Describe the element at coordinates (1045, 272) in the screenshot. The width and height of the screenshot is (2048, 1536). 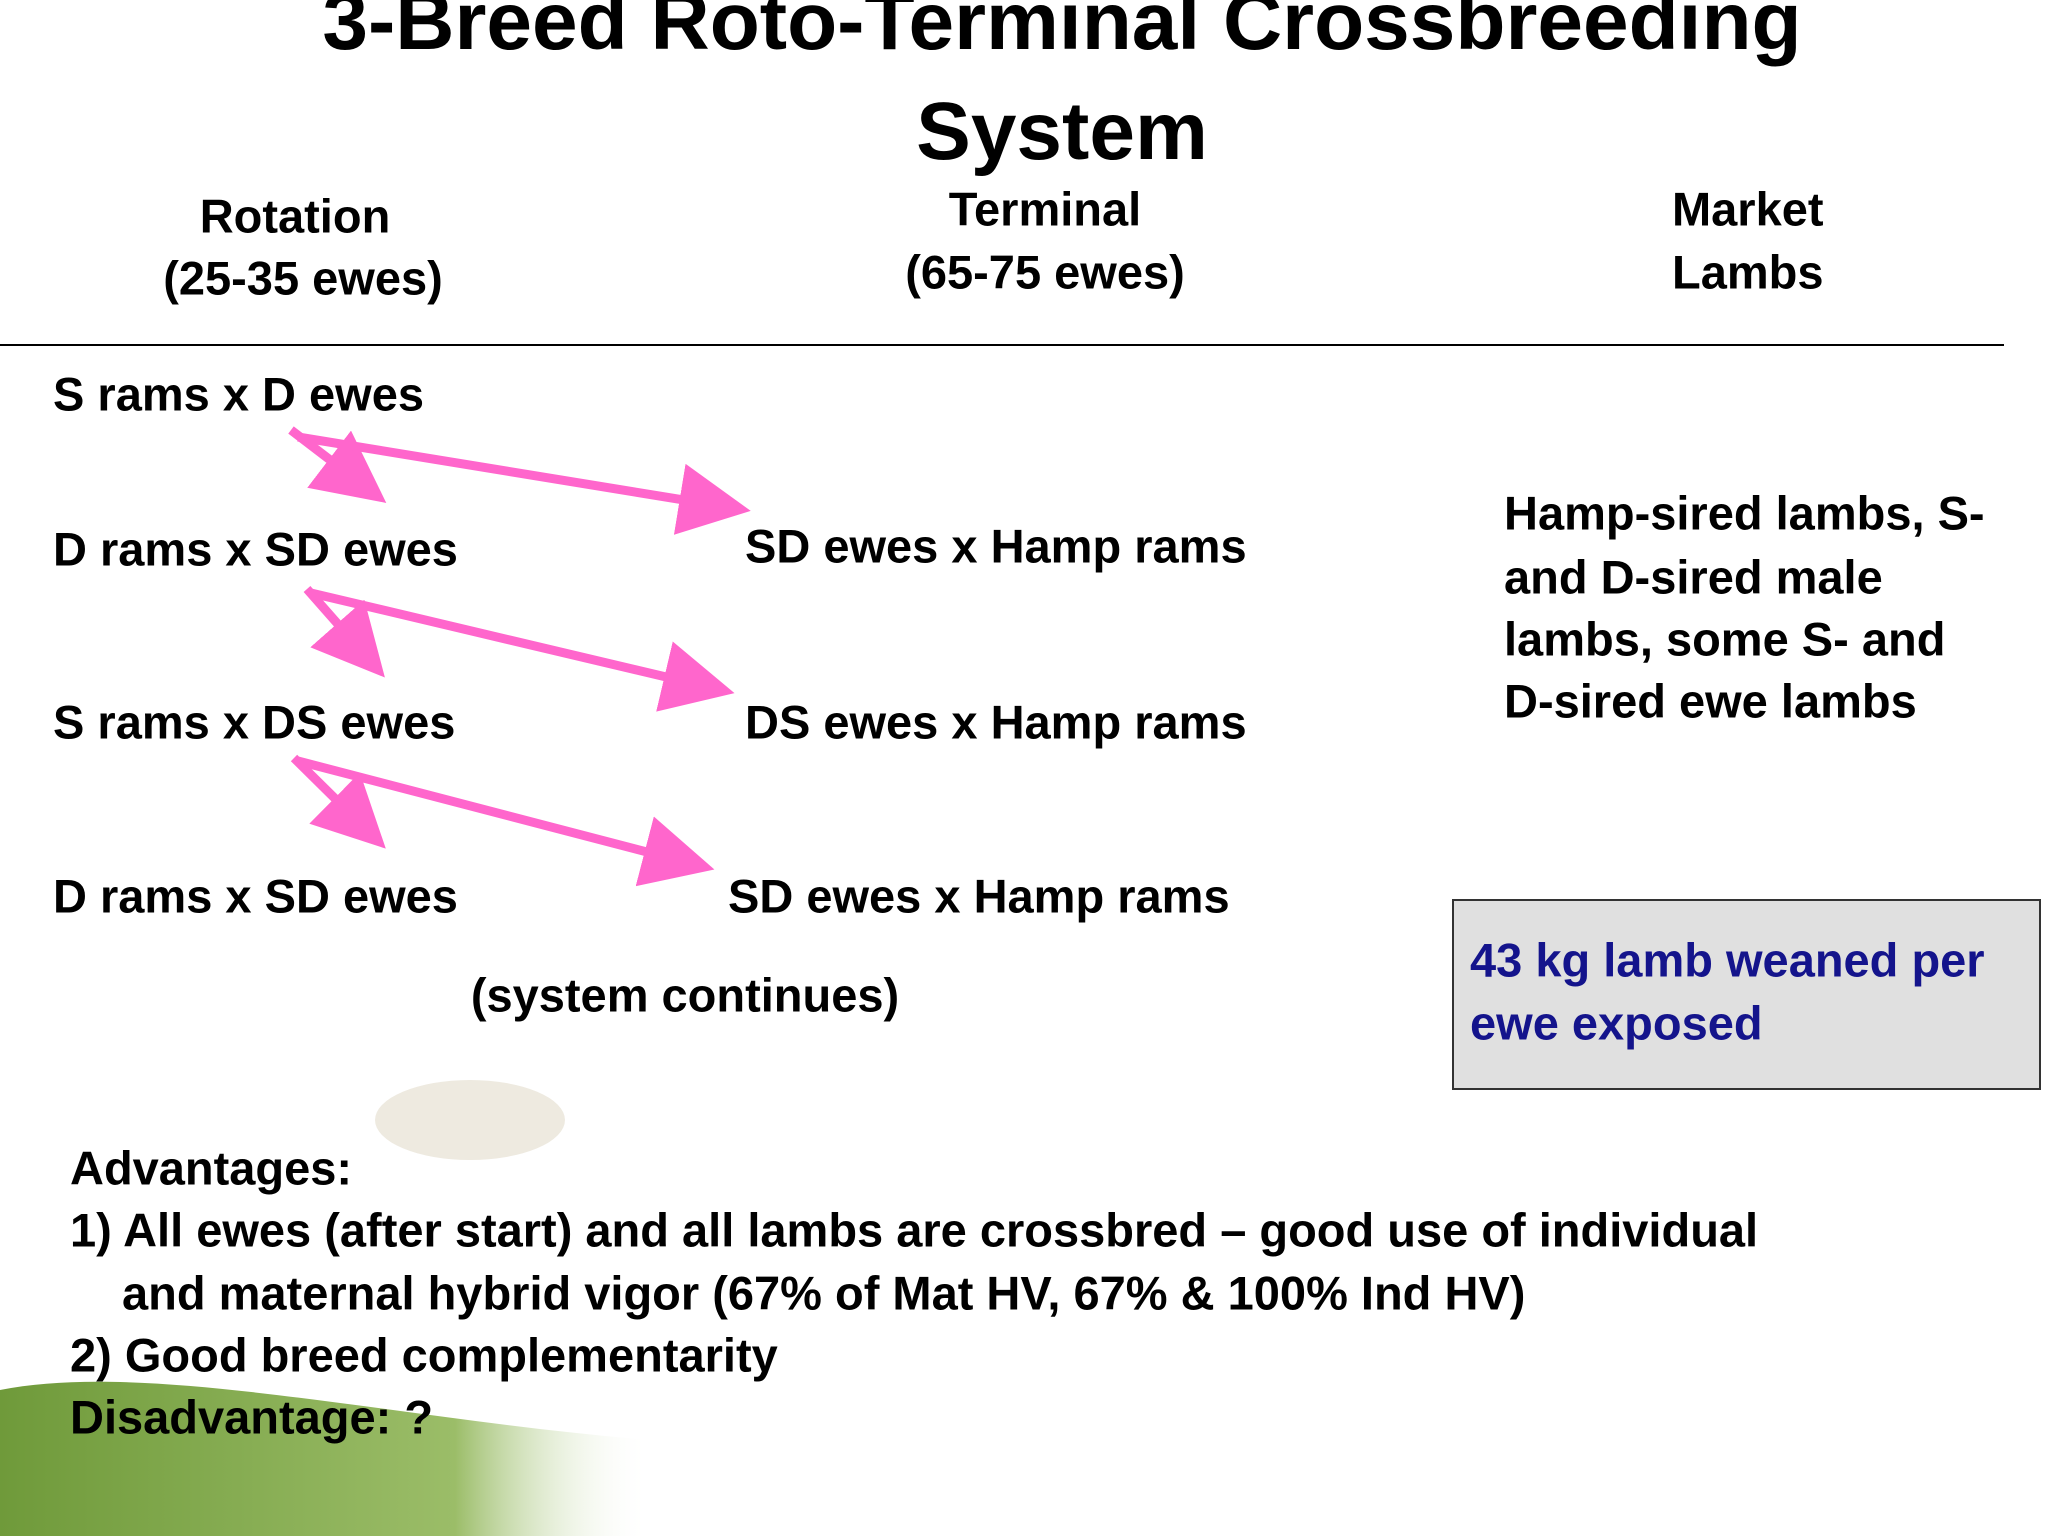
I see `column-header: (65-75 ewes)` at that location.